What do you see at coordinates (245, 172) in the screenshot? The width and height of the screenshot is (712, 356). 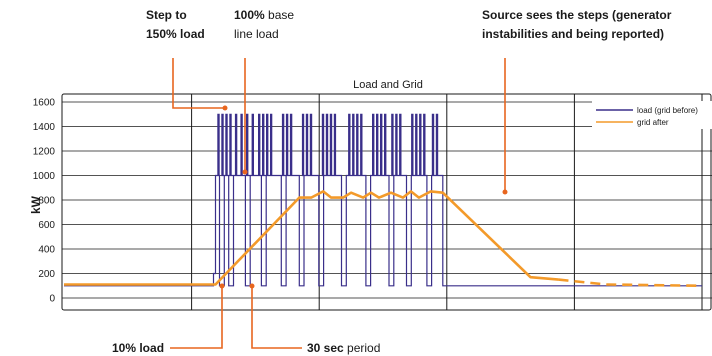 I see `marker-100-base` at bounding box center [245, 172].